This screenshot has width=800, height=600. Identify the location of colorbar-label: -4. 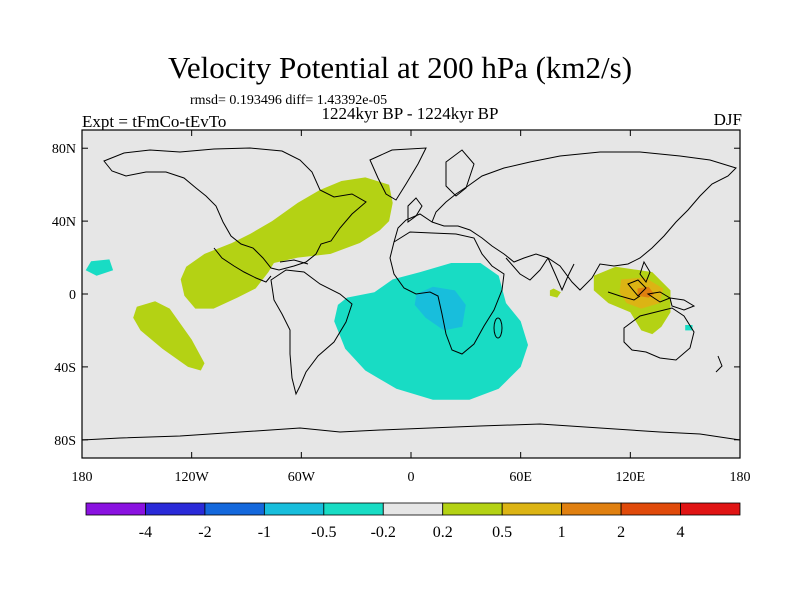
(145, 532).